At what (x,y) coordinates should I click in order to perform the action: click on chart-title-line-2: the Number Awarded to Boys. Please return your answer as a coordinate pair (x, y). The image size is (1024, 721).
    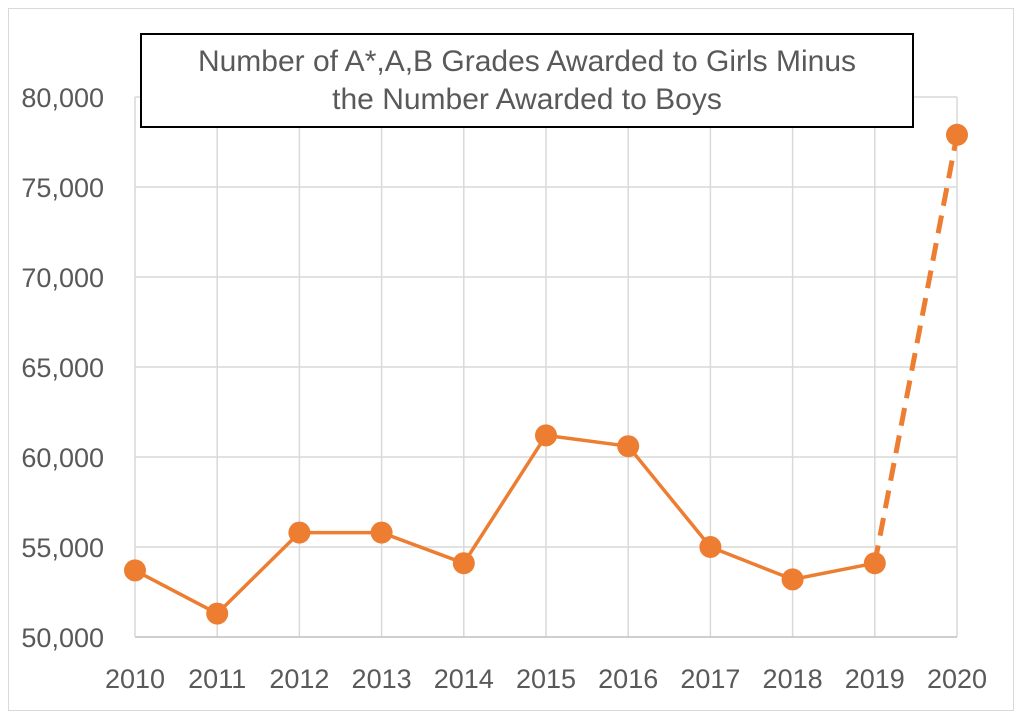
    Looking at the image, I should click on (527, 99).